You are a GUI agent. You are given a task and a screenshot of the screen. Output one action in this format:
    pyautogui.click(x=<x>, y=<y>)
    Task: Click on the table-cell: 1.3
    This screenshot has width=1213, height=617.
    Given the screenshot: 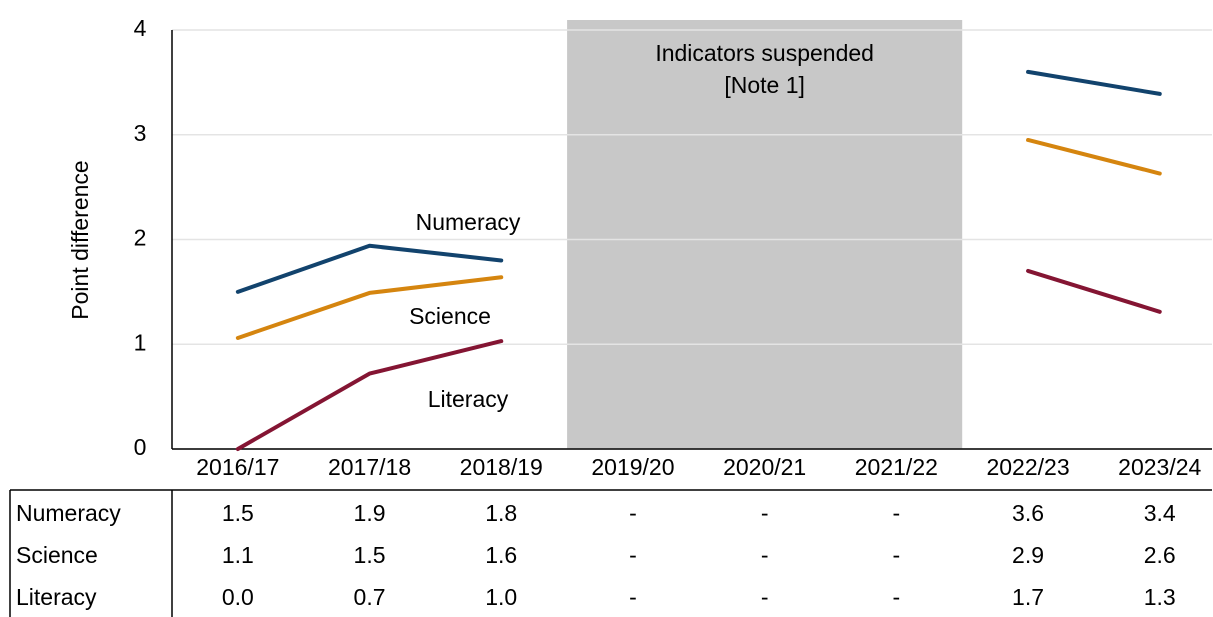 What is the action you would take?
    pyautogui.click(x=1160, y=597)
    